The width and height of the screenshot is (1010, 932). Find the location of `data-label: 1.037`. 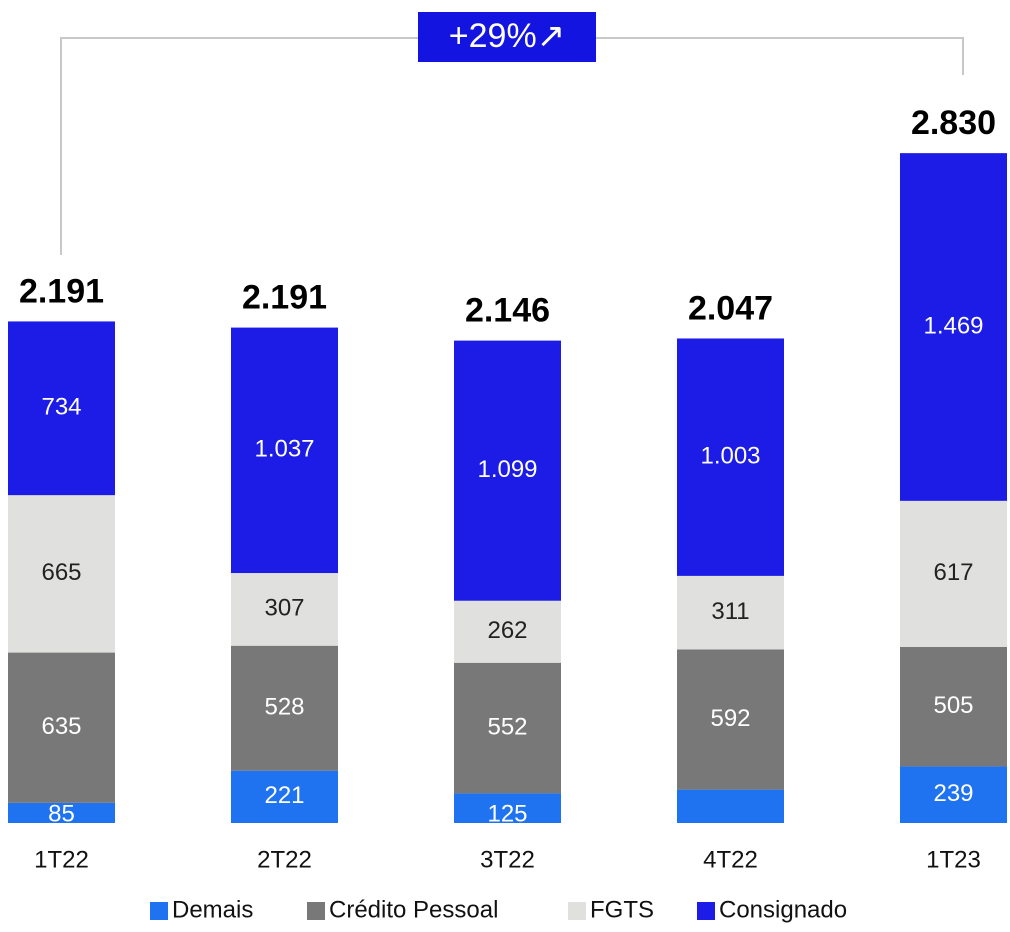

data-label: 1.037 is located at coordinates (284, 449).